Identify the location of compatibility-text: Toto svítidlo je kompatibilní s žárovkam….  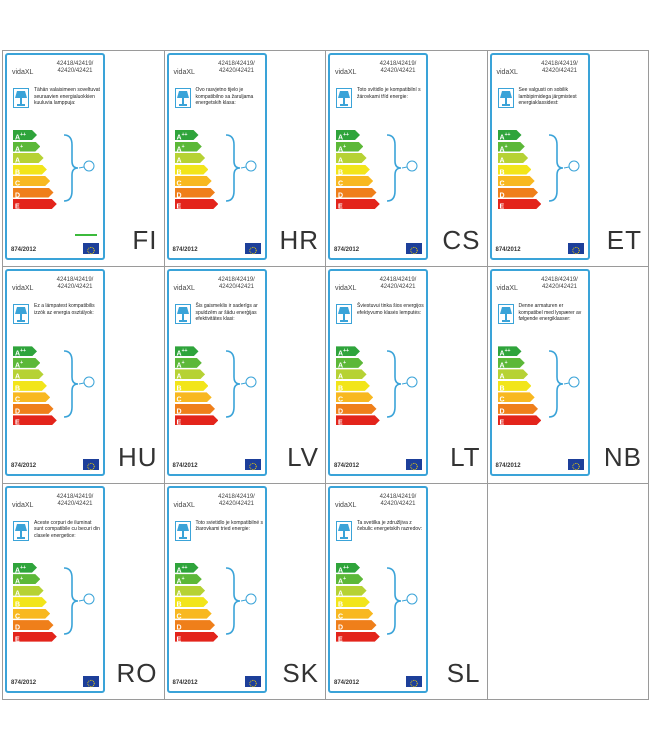
(389, 93).